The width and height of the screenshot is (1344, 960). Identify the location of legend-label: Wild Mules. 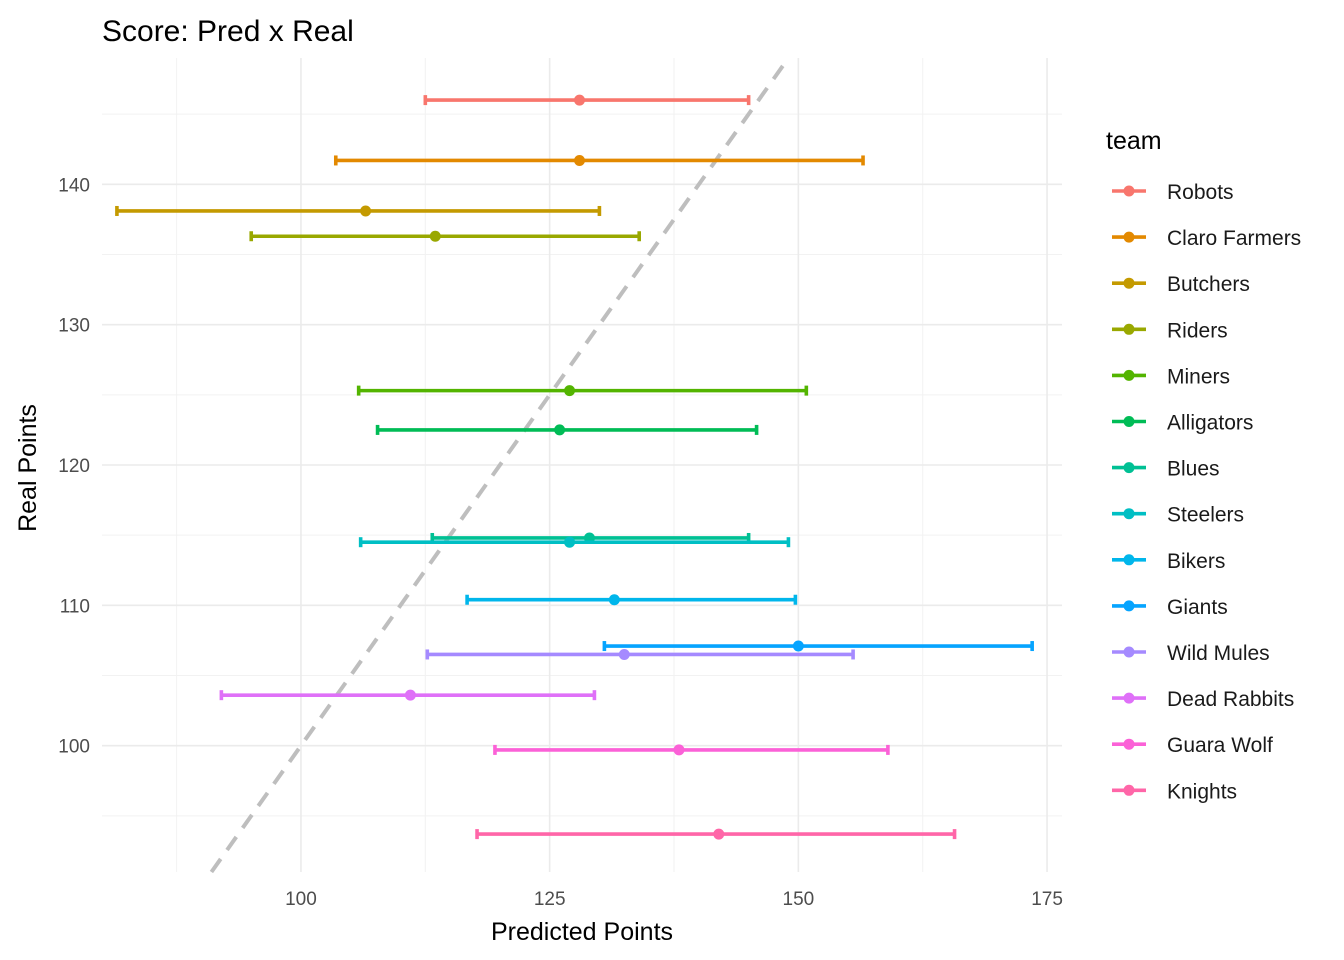
(1218, 653).